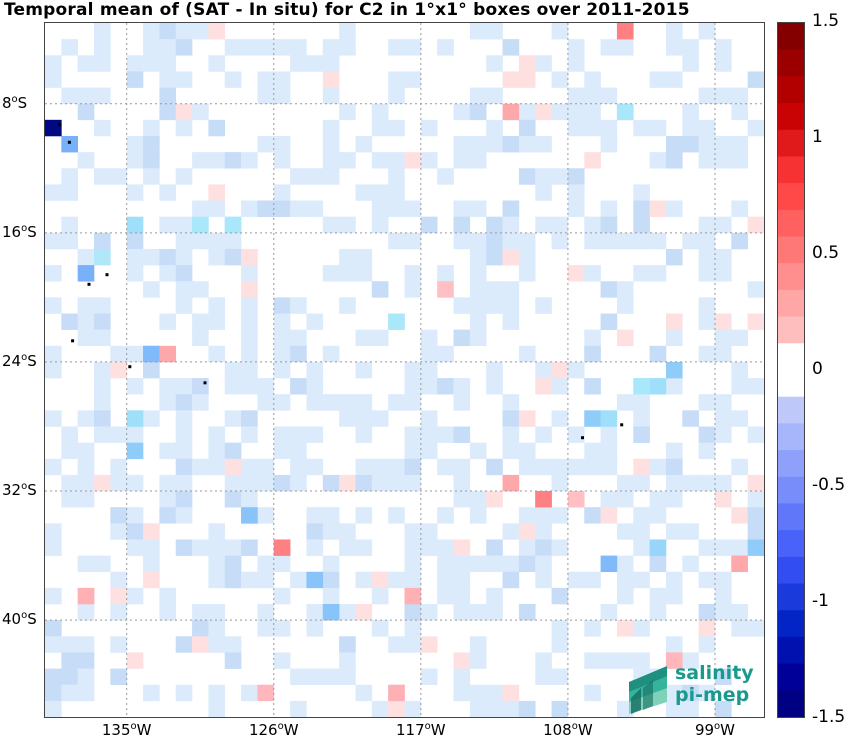 The width and height of the screenshot is (847, 740). Describe the element at coordinates (826, 253) in the screenshot. I see `colorbar-tick-label: 0.5` at that location.